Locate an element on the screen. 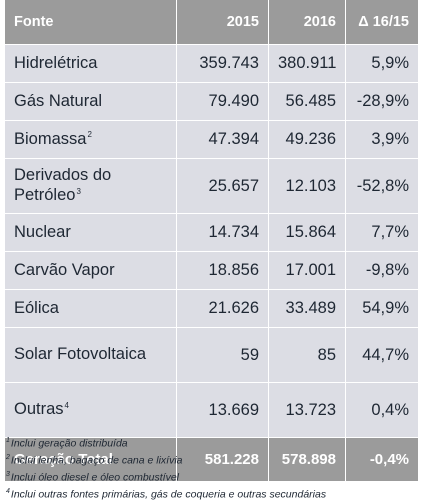  row-value-2016: 12.103 is located at coordinates (307, 185).